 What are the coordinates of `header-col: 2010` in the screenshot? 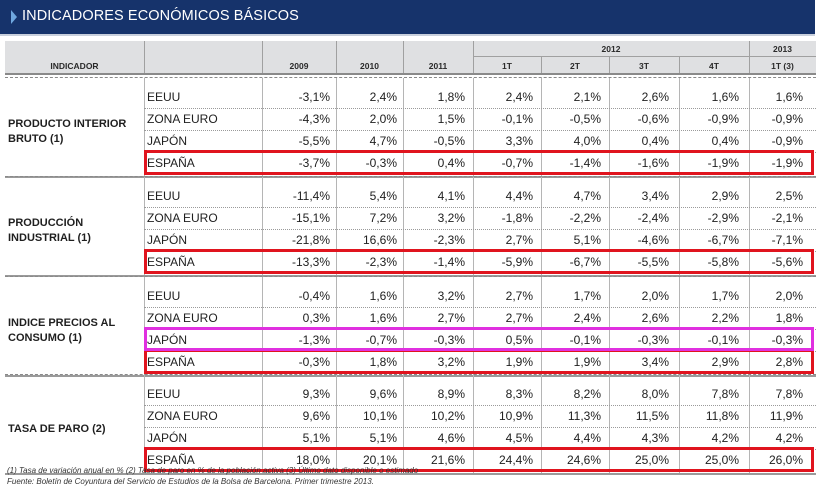 It's located at (369, 66).